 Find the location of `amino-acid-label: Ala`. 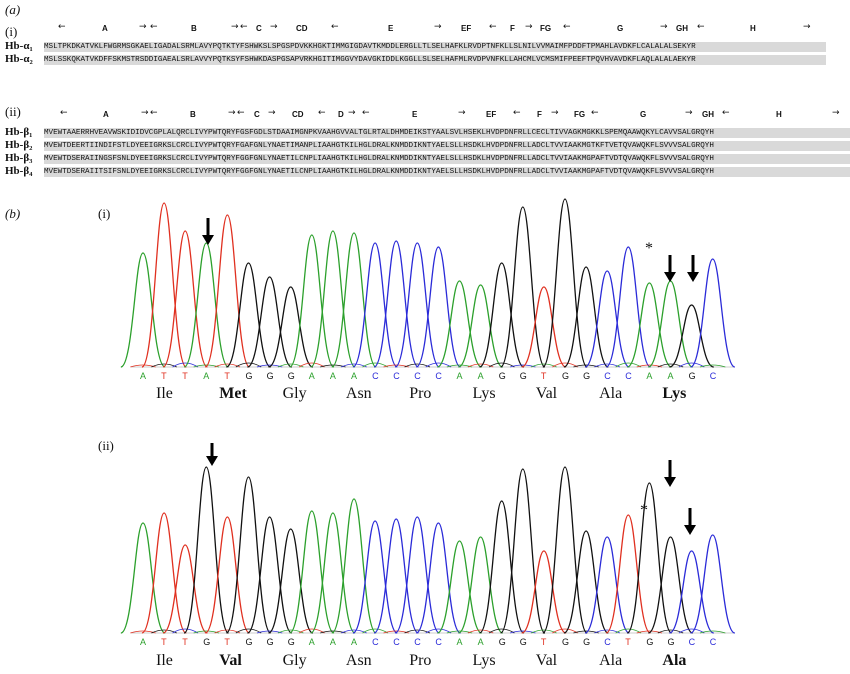

amino-acid-label: Ala is located at coordinates (611, 660).